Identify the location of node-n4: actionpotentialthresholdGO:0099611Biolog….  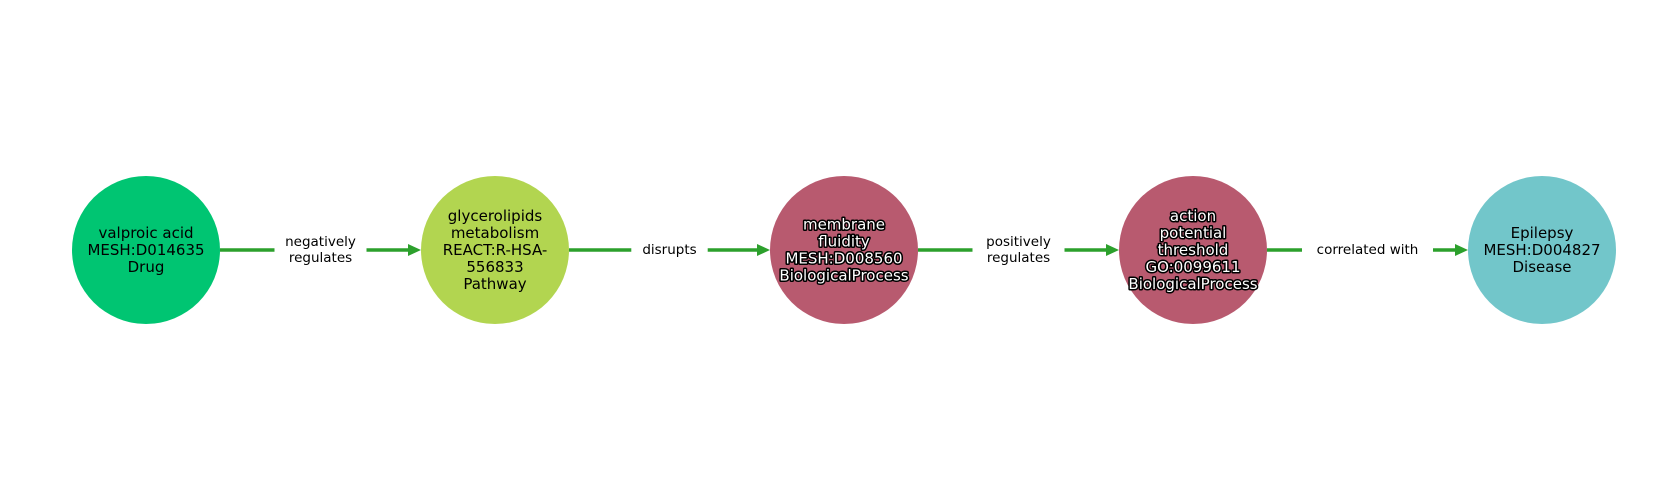
(1193, 250).